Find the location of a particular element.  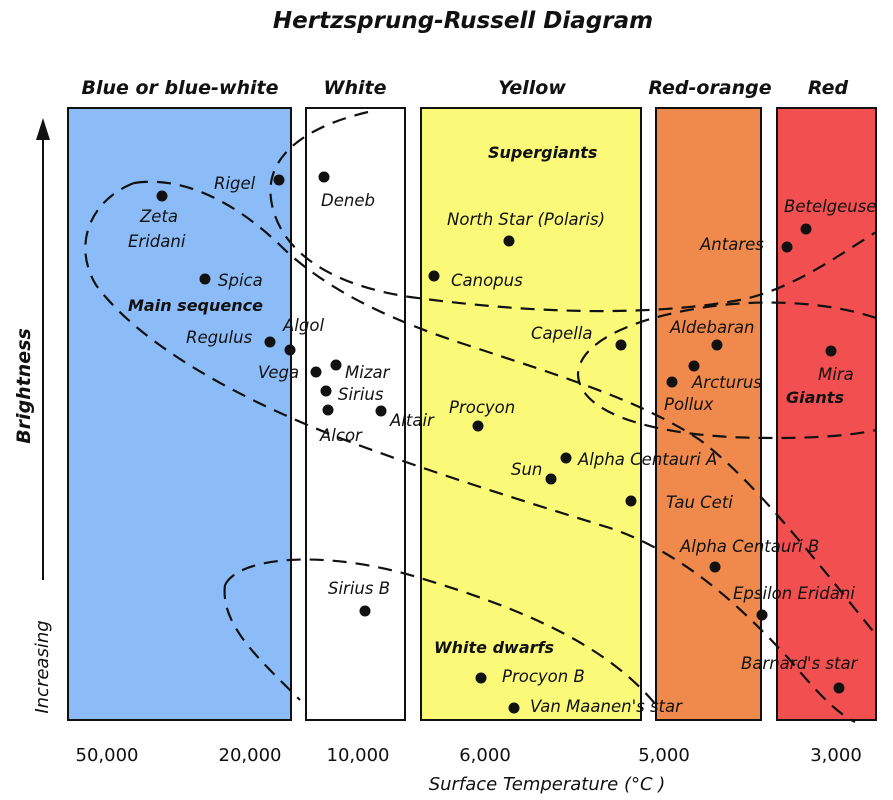

star-label-sun: Sun is located at coordinates (526, 469).